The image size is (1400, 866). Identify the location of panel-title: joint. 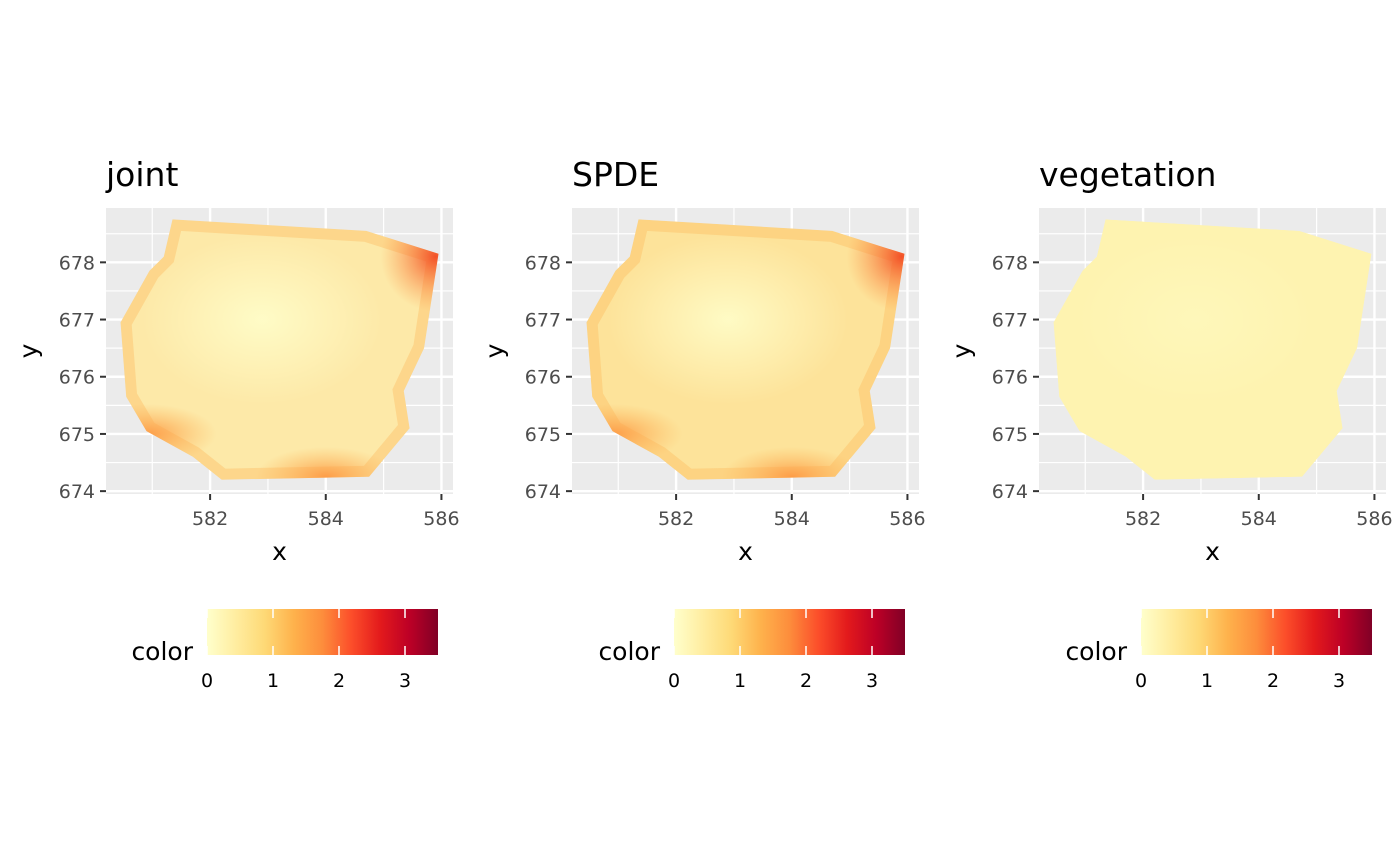
(141, 174).